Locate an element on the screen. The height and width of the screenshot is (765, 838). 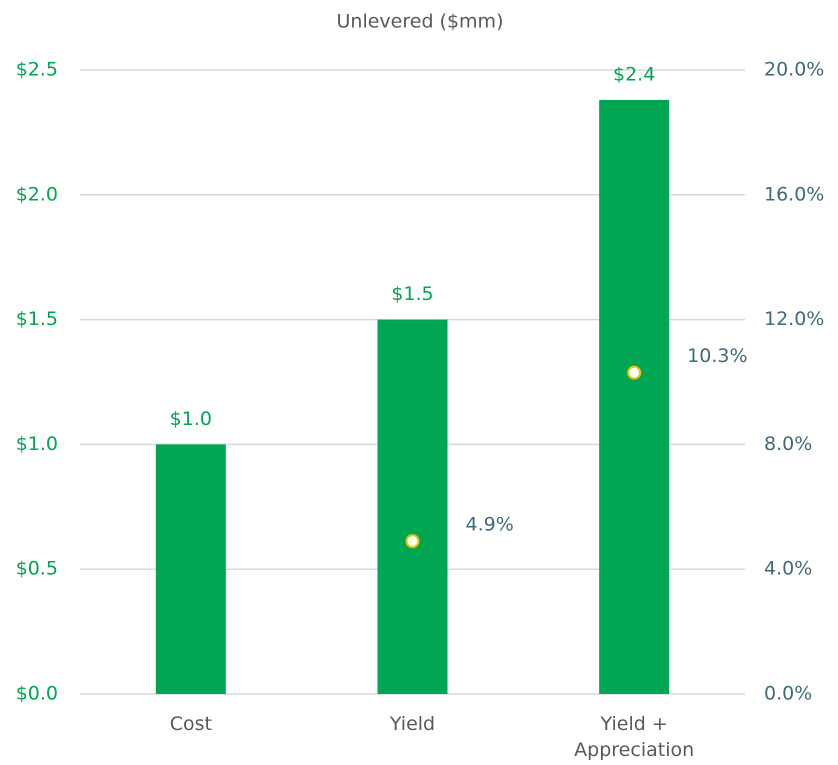
y-tick-label: $1.0 is located at coordinates (37, 444).